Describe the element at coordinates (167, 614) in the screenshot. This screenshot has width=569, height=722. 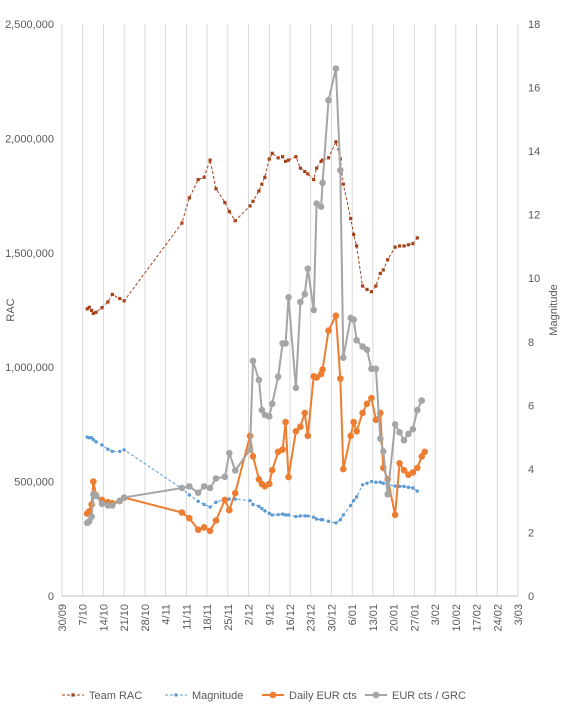
I see `x-tick-label: 4/11` at that location.